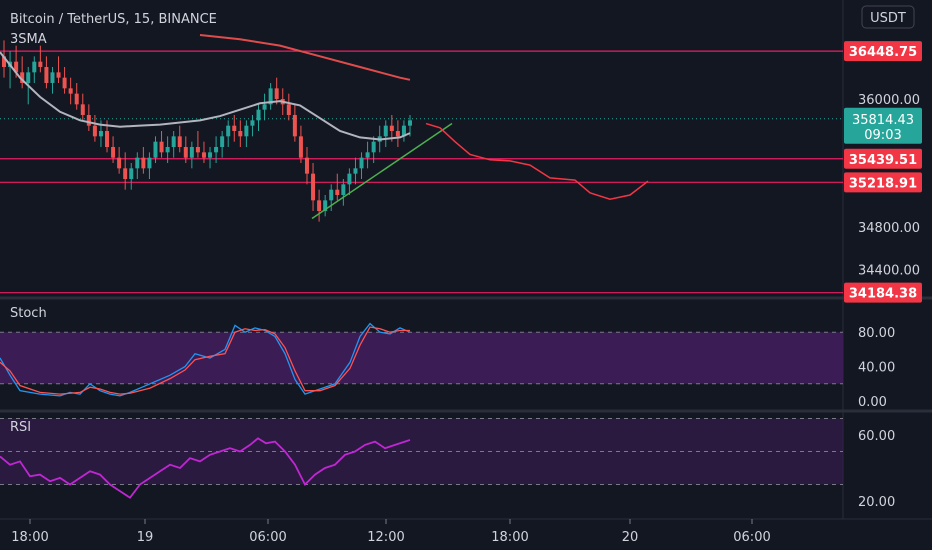 This screenshot has width=932, height=550. I want to click on level-badge: 34184.38, so click(883, 292).